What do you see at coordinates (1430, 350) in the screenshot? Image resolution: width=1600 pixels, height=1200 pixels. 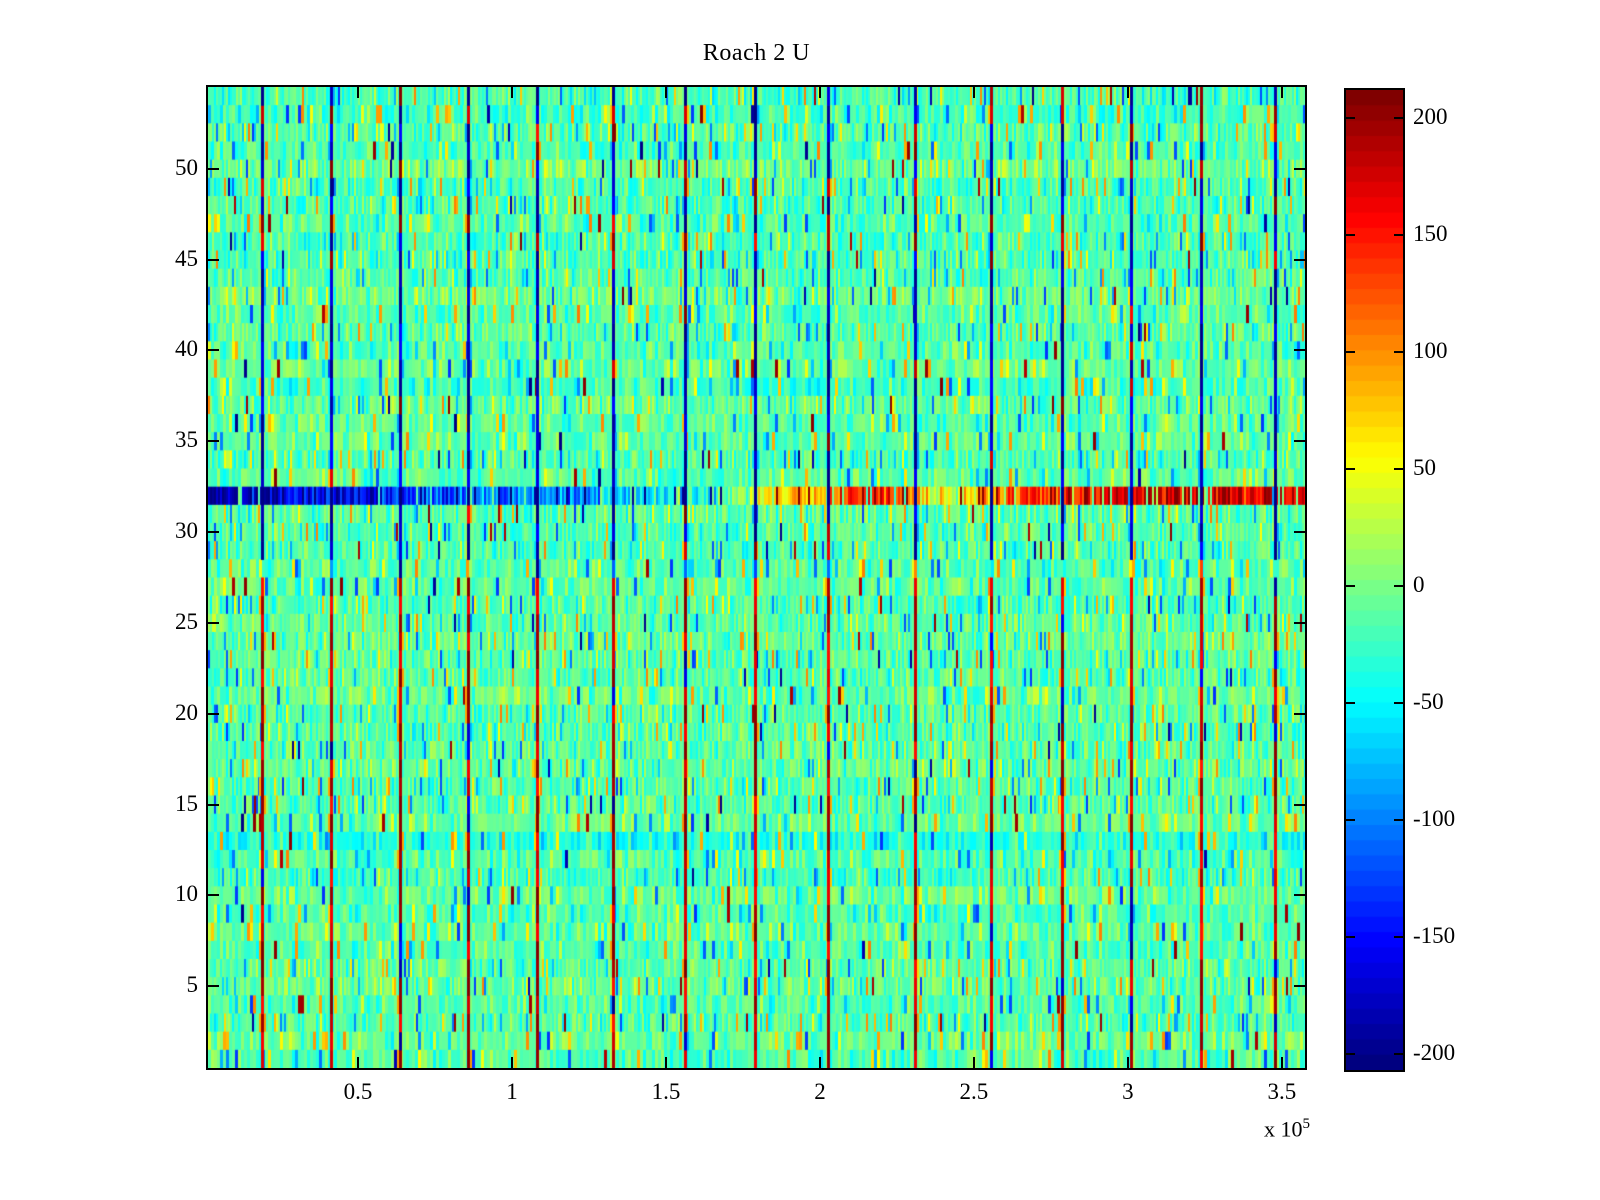 I see `colorbar-tick-label: 100` at bounding box center [1430, 350].